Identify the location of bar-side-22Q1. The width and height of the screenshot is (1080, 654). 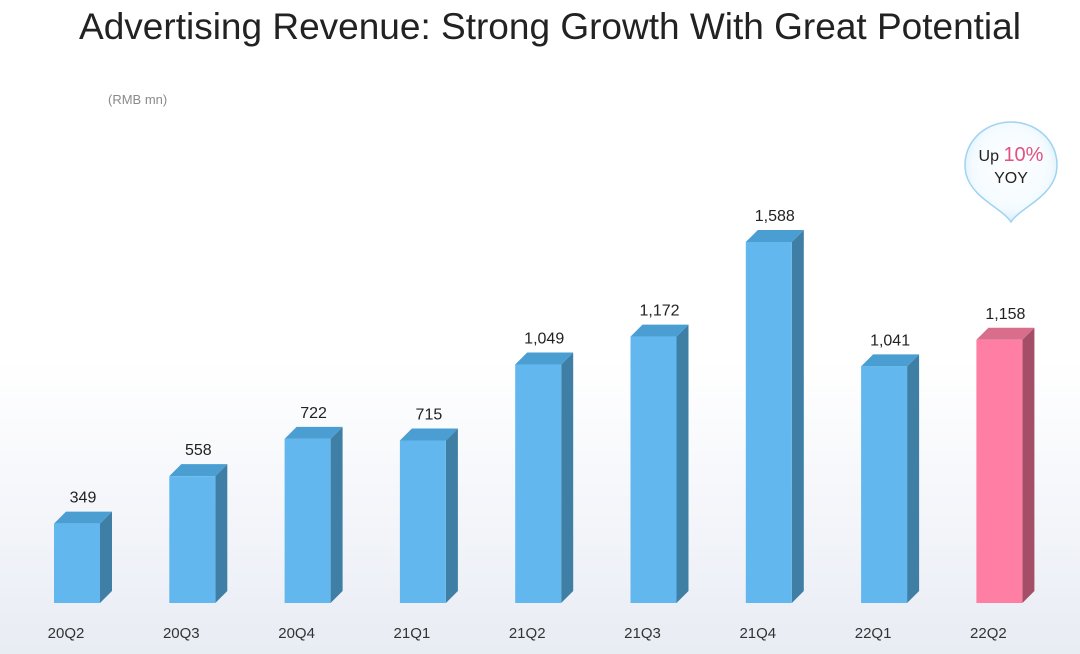
(913, 478).